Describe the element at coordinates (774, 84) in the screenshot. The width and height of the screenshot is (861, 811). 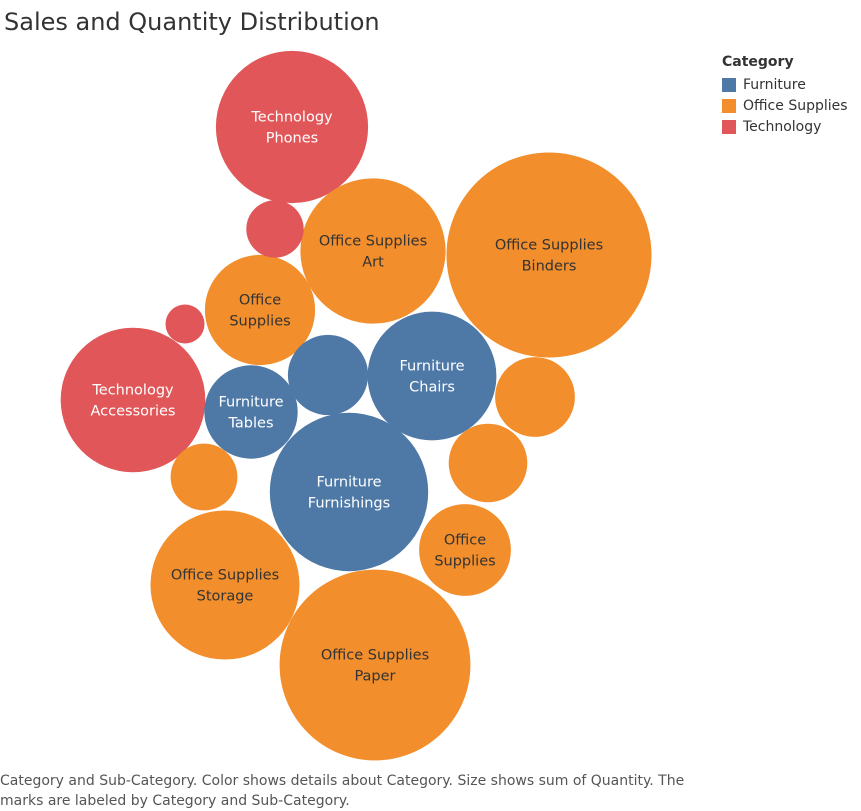
I see `legend-label-furniture: Furniture` at that location.